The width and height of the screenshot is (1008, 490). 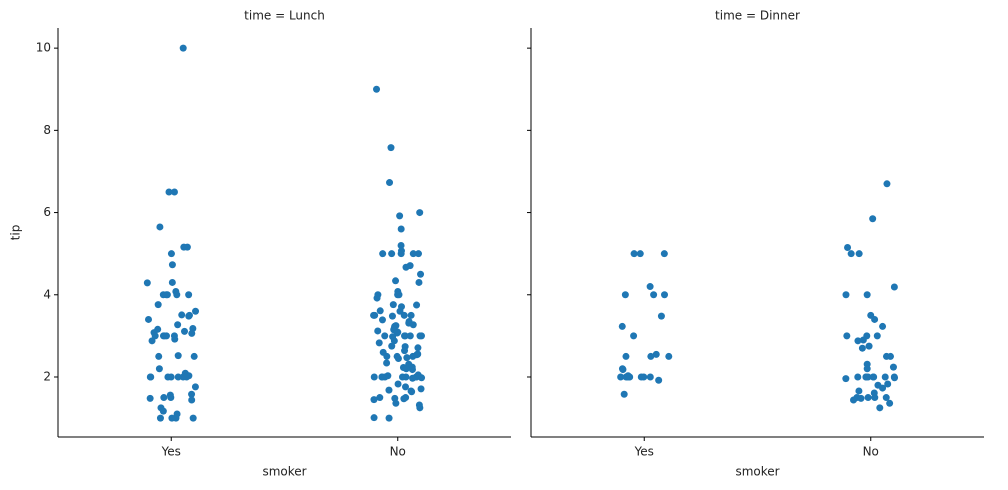 What do you see at coordinates (47, 294) in the screenshot?
I see `y-tick-label: 4` at bounding box center [47, 294].